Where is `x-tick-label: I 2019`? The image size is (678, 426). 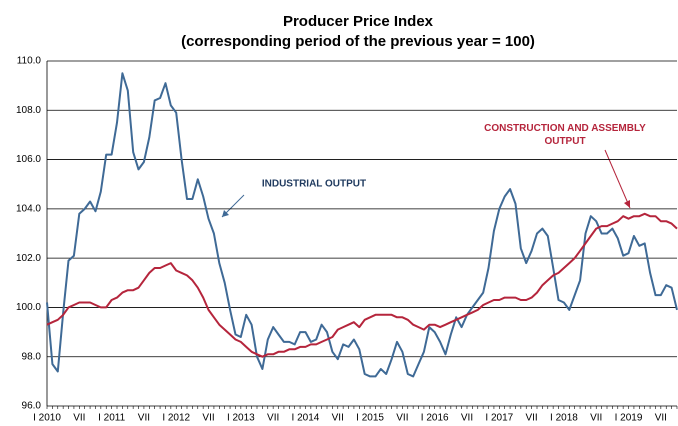
x-tick-label: I 2019 is located at coordinates (629, 417).